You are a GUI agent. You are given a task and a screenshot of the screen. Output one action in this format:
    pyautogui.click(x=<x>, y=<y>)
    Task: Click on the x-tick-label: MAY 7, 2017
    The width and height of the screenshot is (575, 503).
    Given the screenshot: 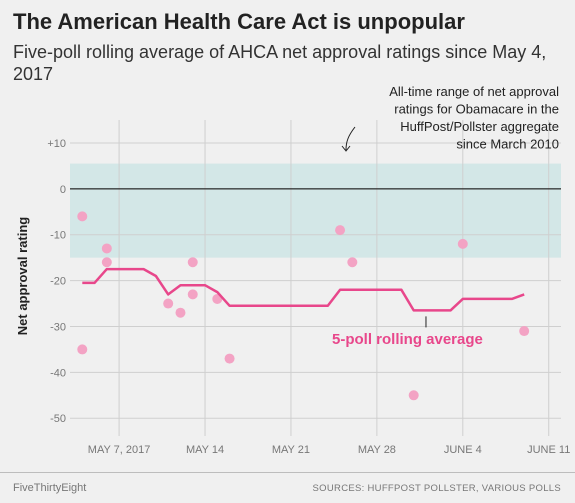 What is the action you would take?
    pyautogui.click(x=119, y=450)
    